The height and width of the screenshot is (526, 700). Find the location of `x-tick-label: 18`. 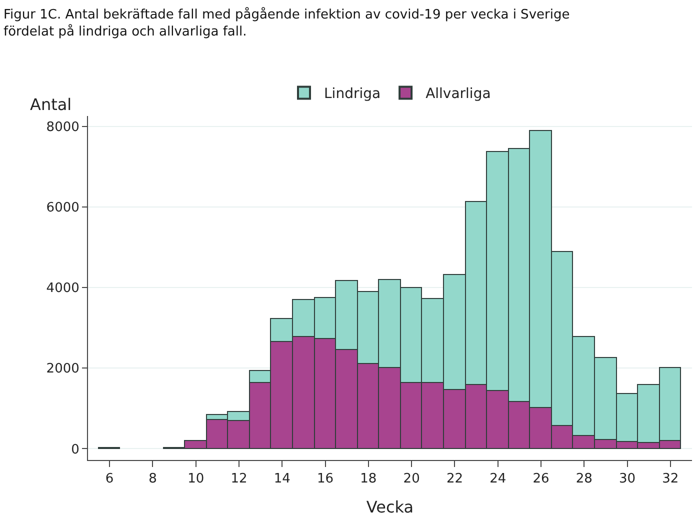

x-tick-label: 18 is located at coordinates (368, 479).